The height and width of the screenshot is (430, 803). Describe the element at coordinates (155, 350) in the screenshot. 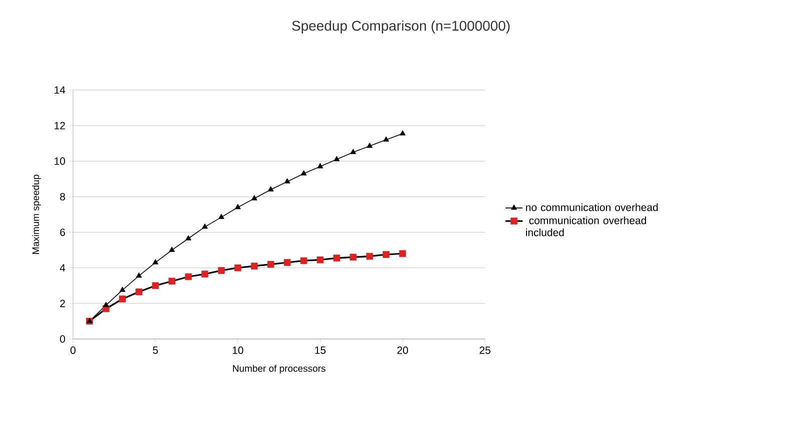

I see `x-tick-label: 5` at that location.